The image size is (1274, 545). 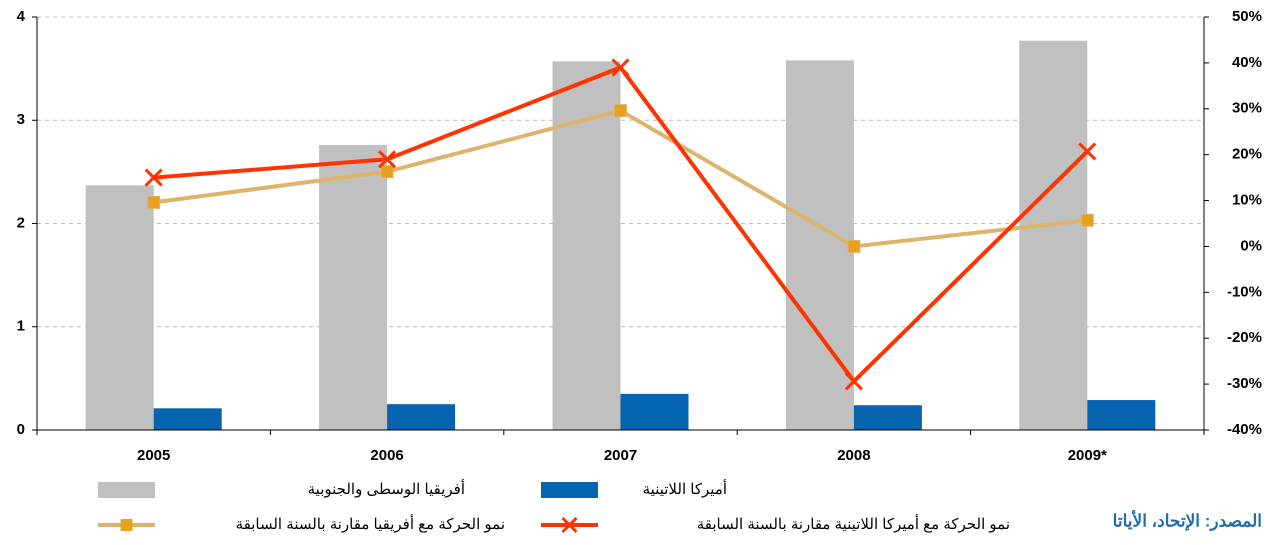 I want to click on y2-tick-label: 50%, so click(x=1247, y=16).